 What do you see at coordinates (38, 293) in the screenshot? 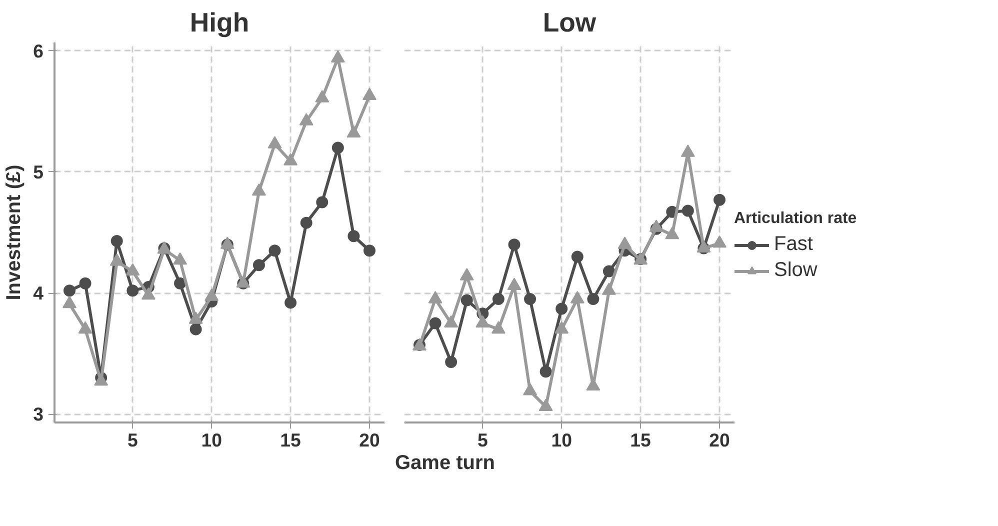
I see `y-tick-label: 4` at bounding box center [38, 293].